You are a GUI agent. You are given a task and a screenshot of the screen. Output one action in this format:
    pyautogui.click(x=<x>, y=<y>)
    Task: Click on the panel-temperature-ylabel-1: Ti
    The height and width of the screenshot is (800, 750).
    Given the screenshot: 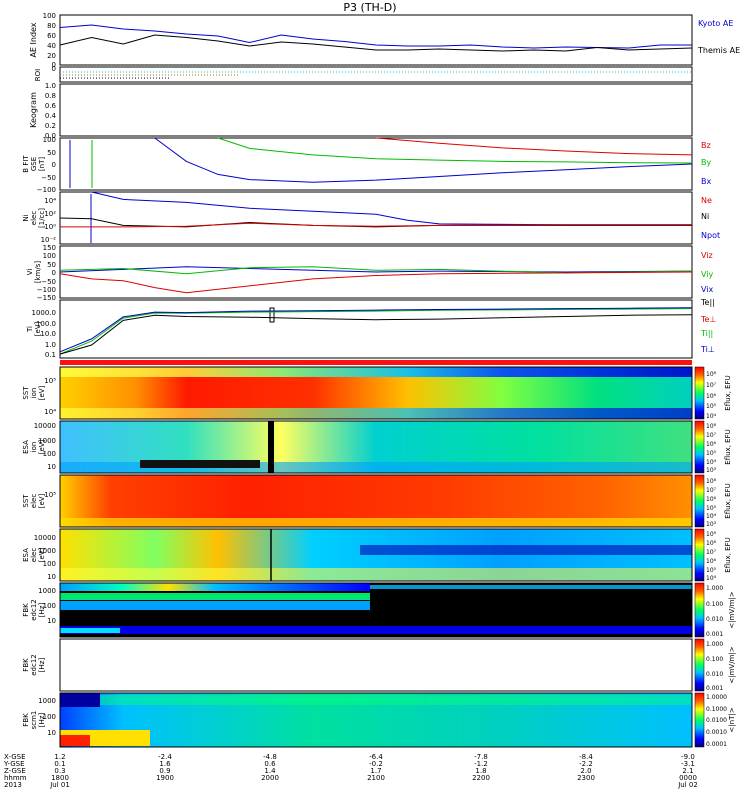 What is the action you would take?
    pyautogui.click(x=30, y=329)
    